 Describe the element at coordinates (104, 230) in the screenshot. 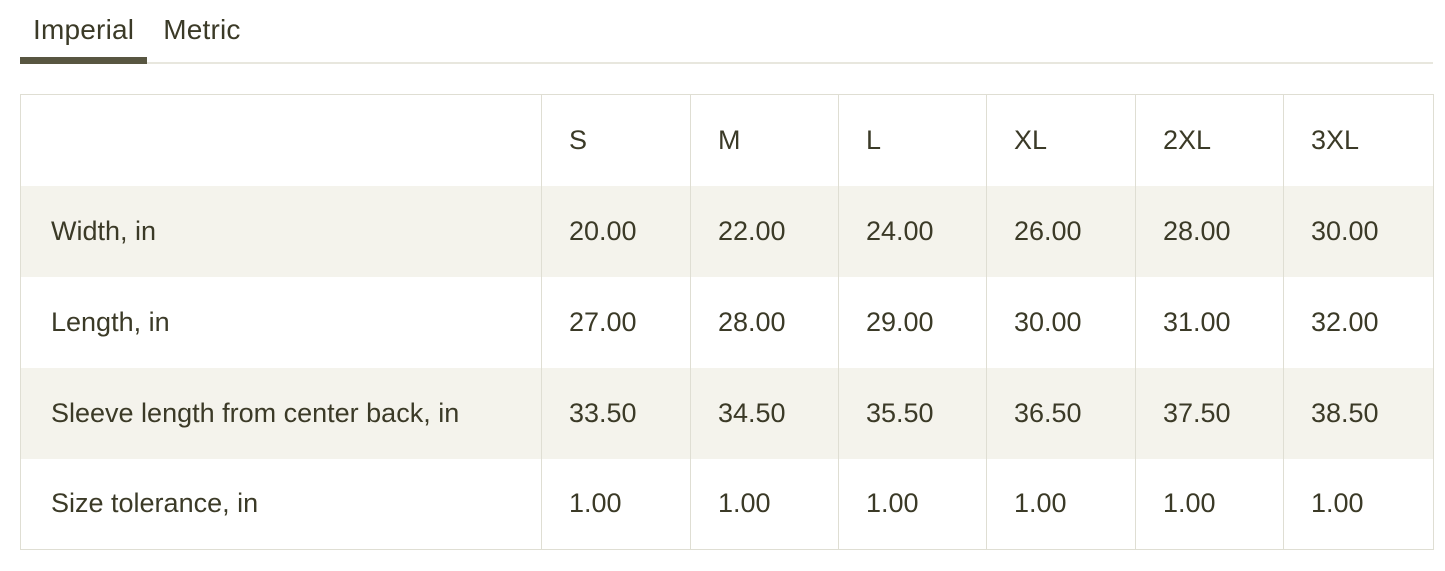

I see `row-label-cell: Width, in` at that location.